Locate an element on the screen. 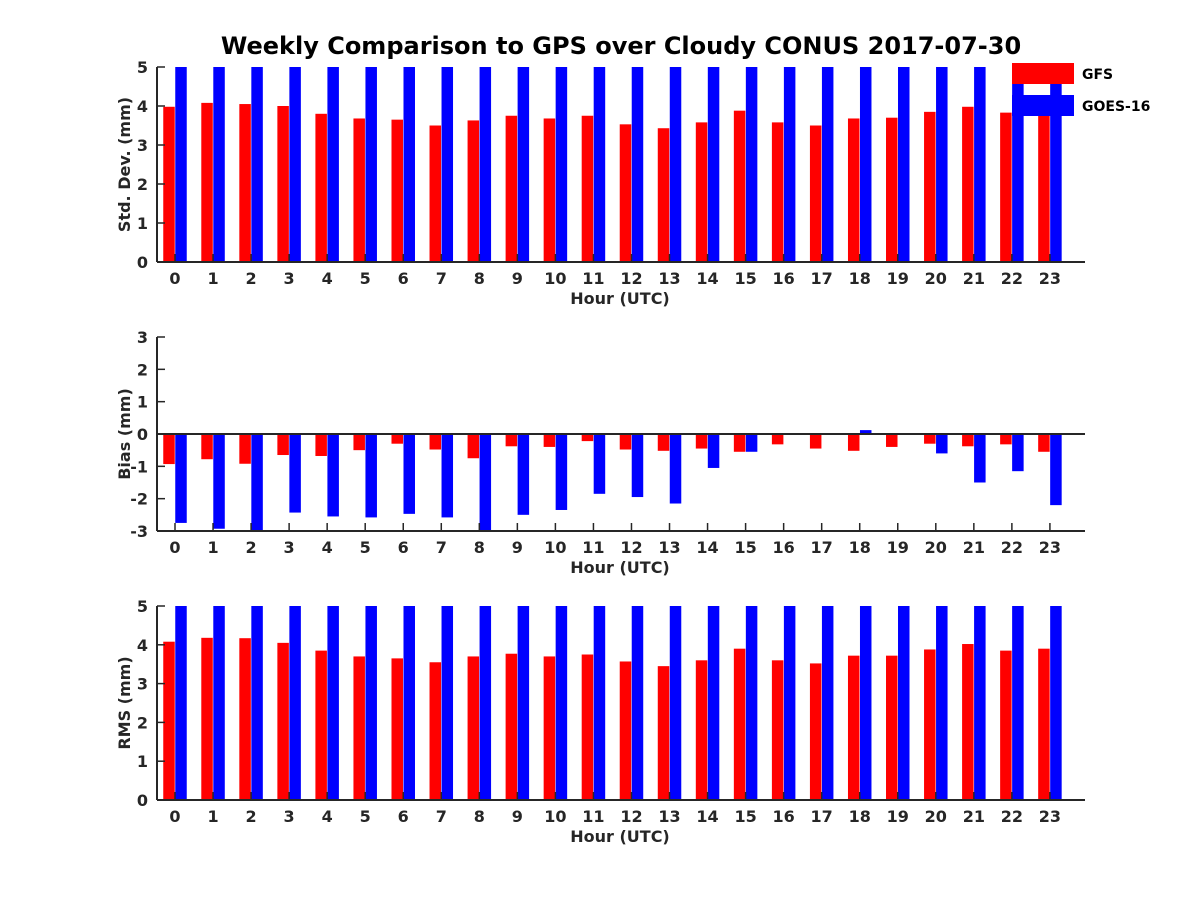  x-axis-label: Hour (UTC) is located at coordinates (620, 298).